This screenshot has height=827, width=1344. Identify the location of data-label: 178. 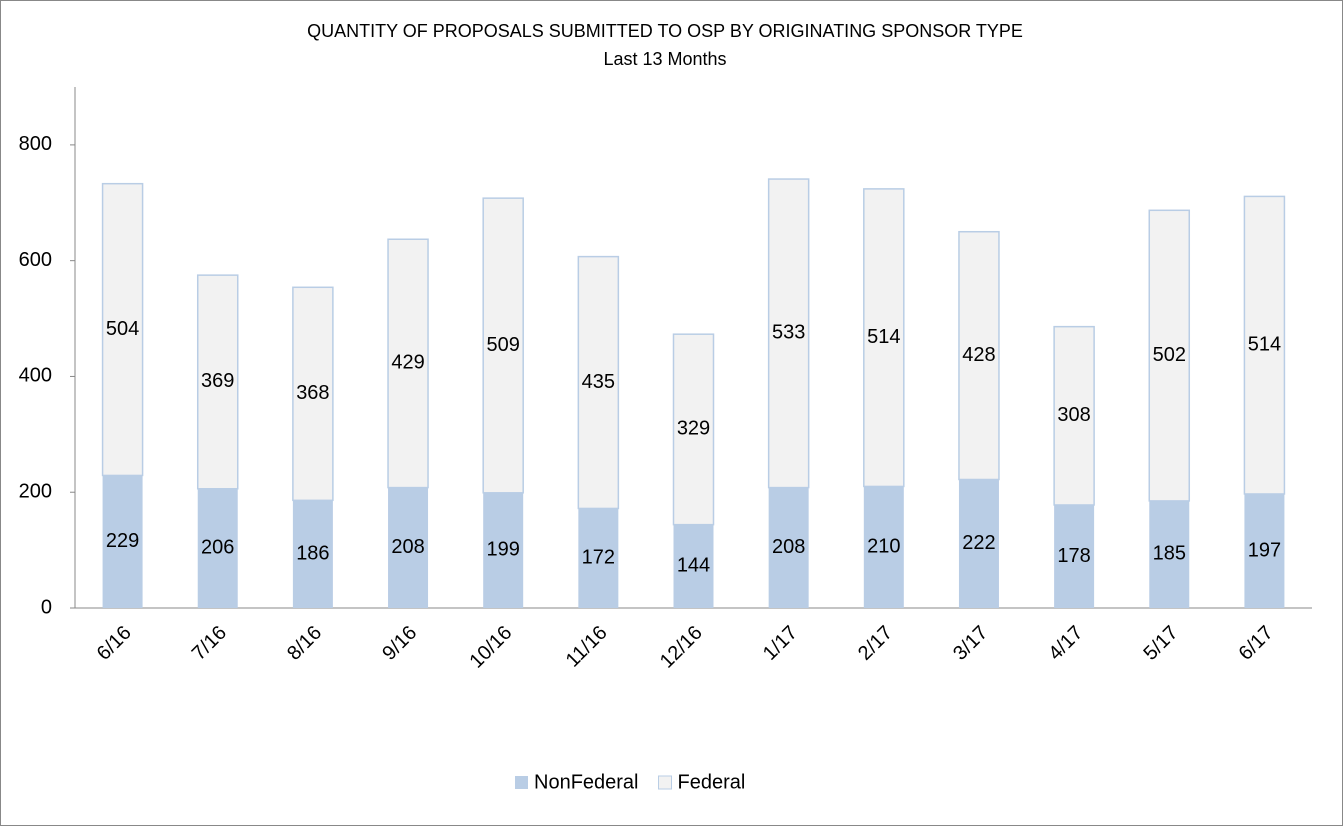
(1073, 556).